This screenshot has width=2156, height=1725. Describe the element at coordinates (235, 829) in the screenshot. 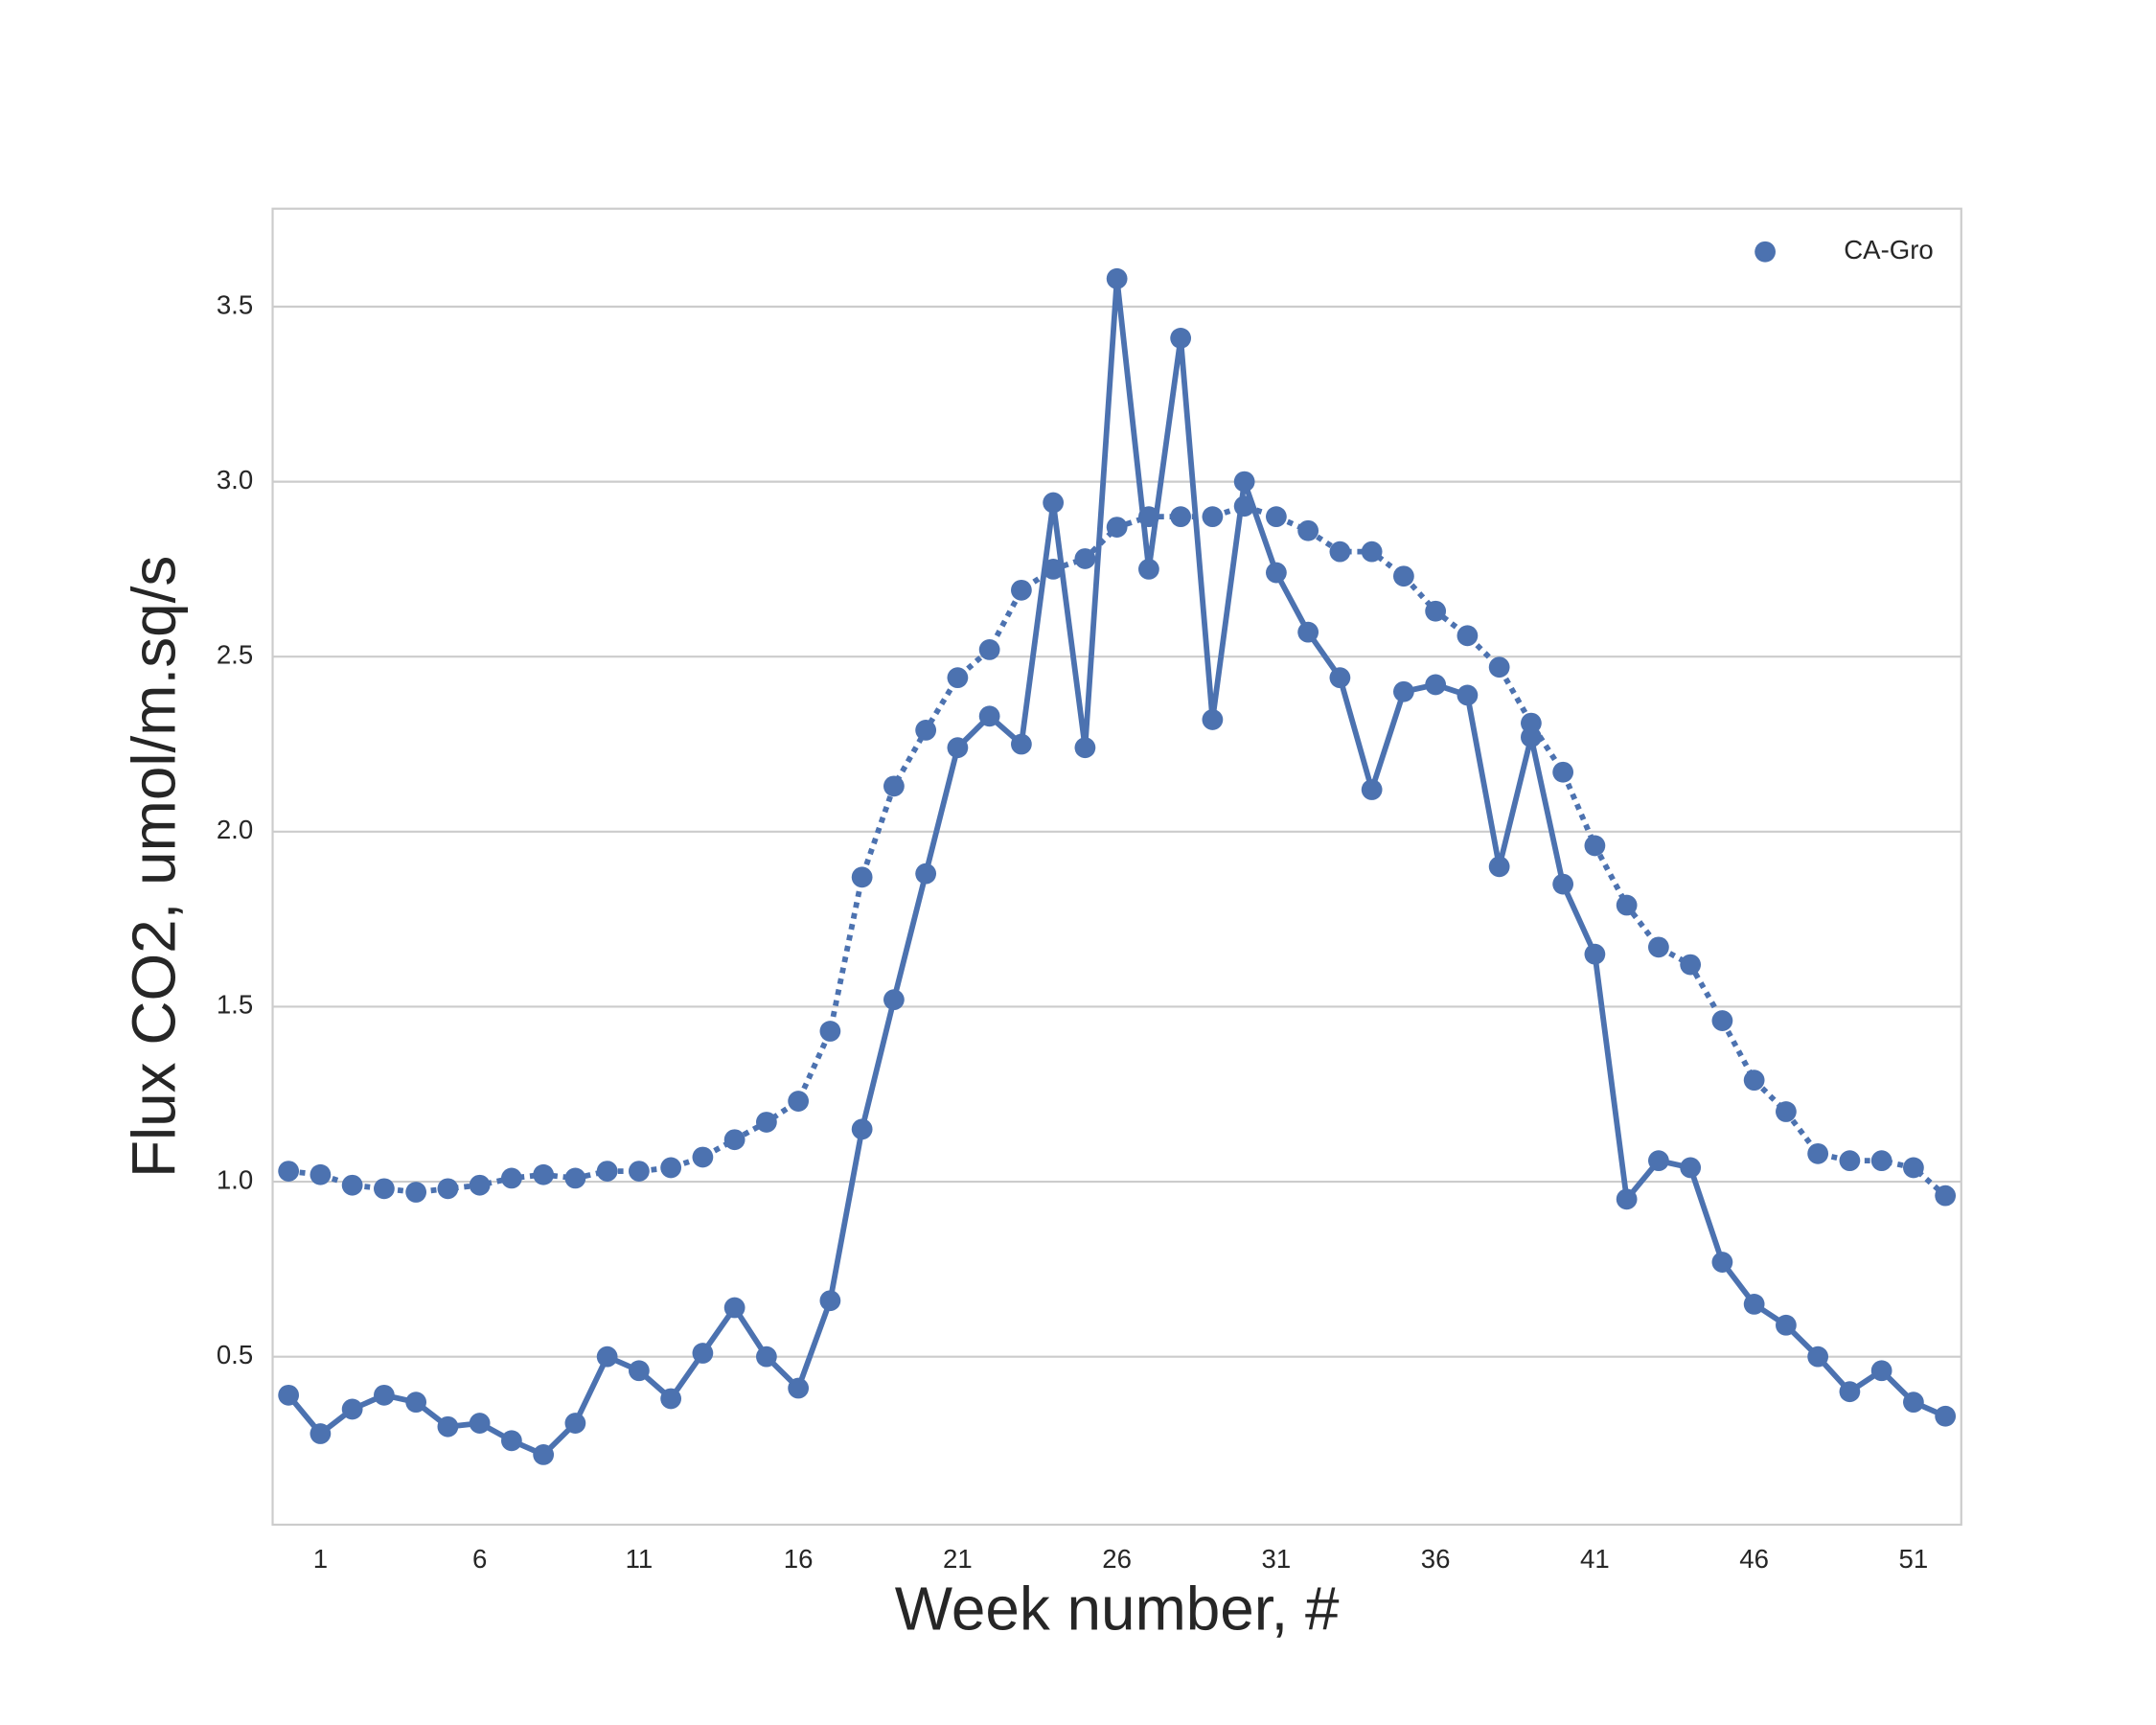

I see `y-tick-label: 2.0` at that location.